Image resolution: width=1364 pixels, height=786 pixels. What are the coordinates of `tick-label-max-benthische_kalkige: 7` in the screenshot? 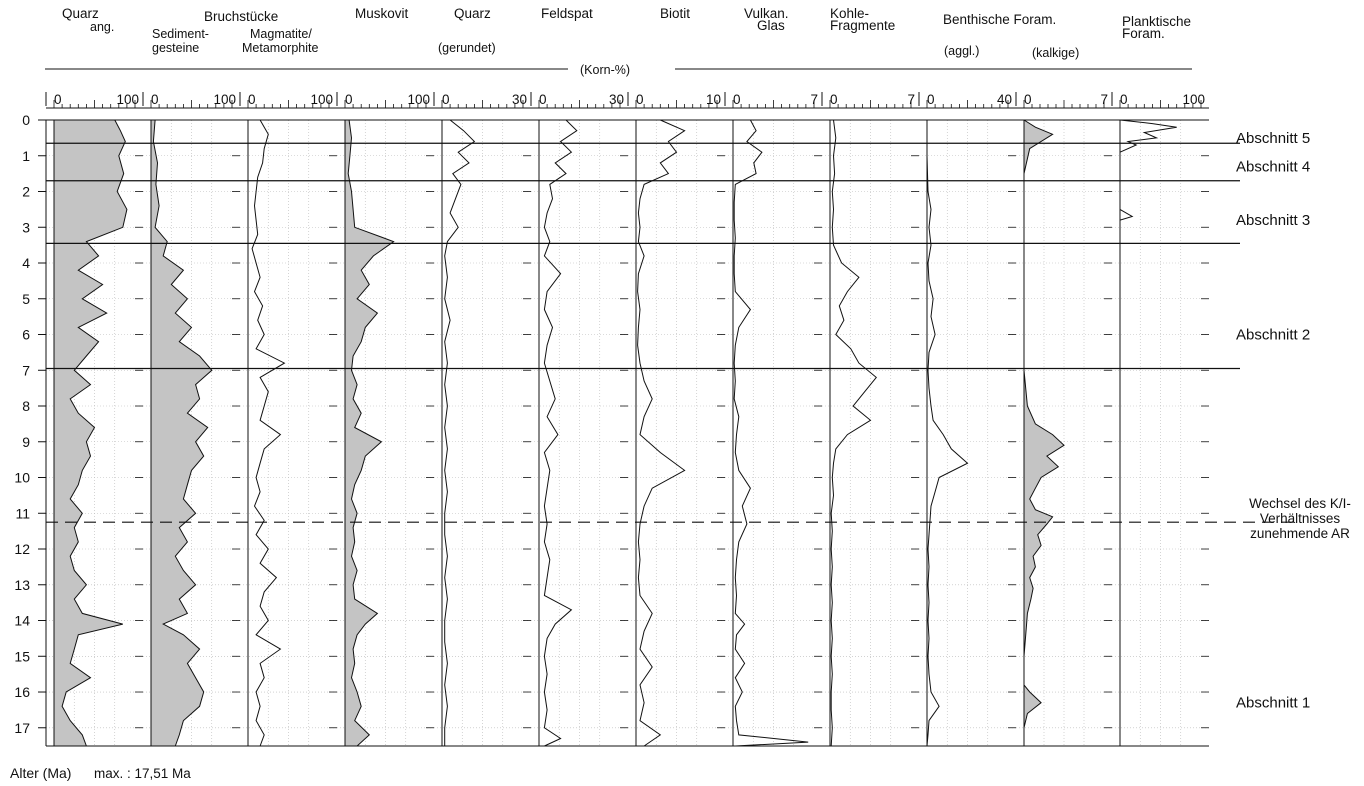 It's located at (1104, 99).